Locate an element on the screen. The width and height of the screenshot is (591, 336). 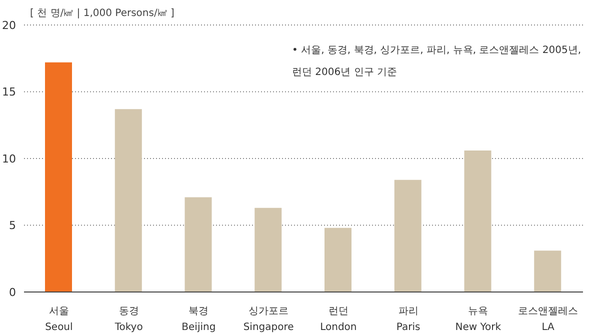
y-tick-label: 15 is located at coordinates (9, 92).